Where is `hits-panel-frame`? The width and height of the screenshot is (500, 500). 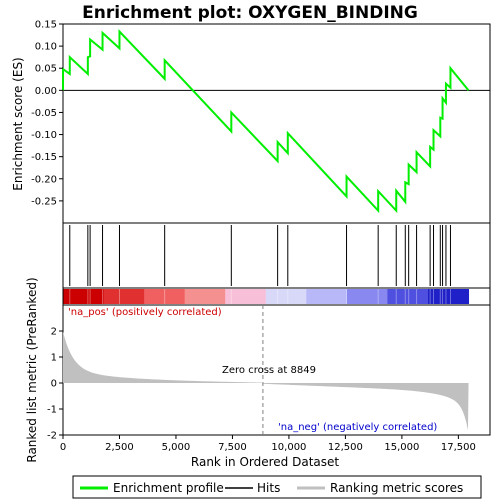 hits-panel-frame is located at coordinates (276, 255).